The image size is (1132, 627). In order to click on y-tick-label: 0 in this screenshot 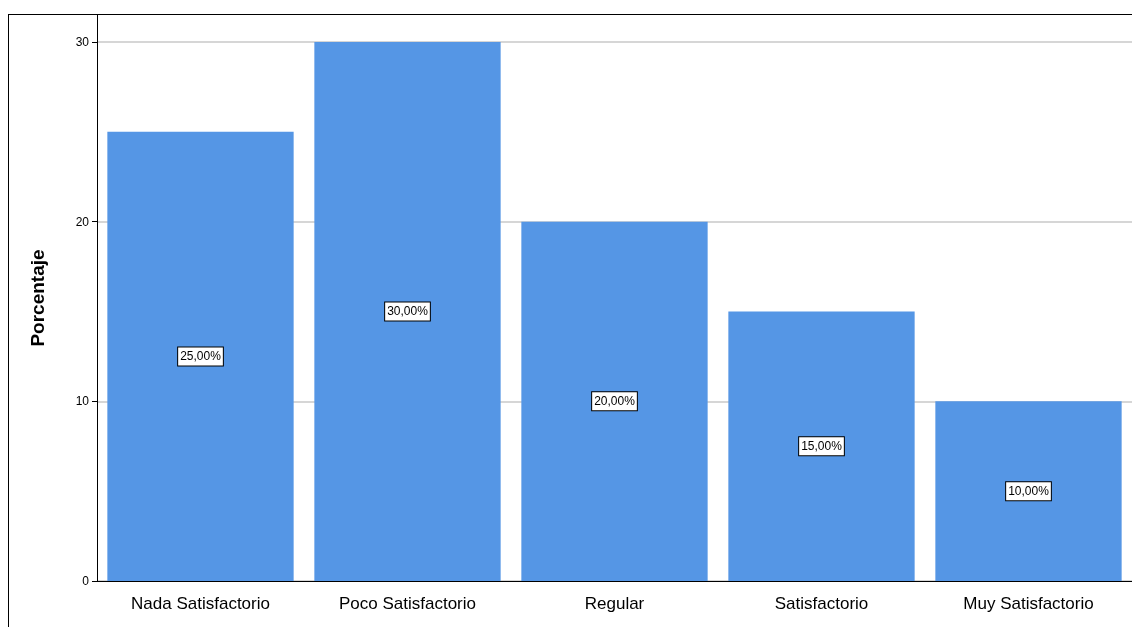, I will do `click(86, 581)`.